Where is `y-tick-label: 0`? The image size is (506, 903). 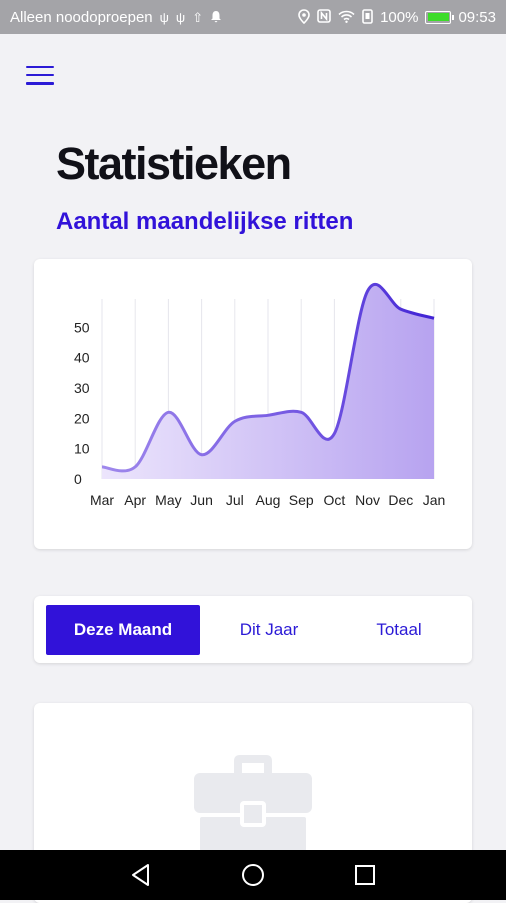
y-tick-label: 0 is located at coordinates (78, 479).